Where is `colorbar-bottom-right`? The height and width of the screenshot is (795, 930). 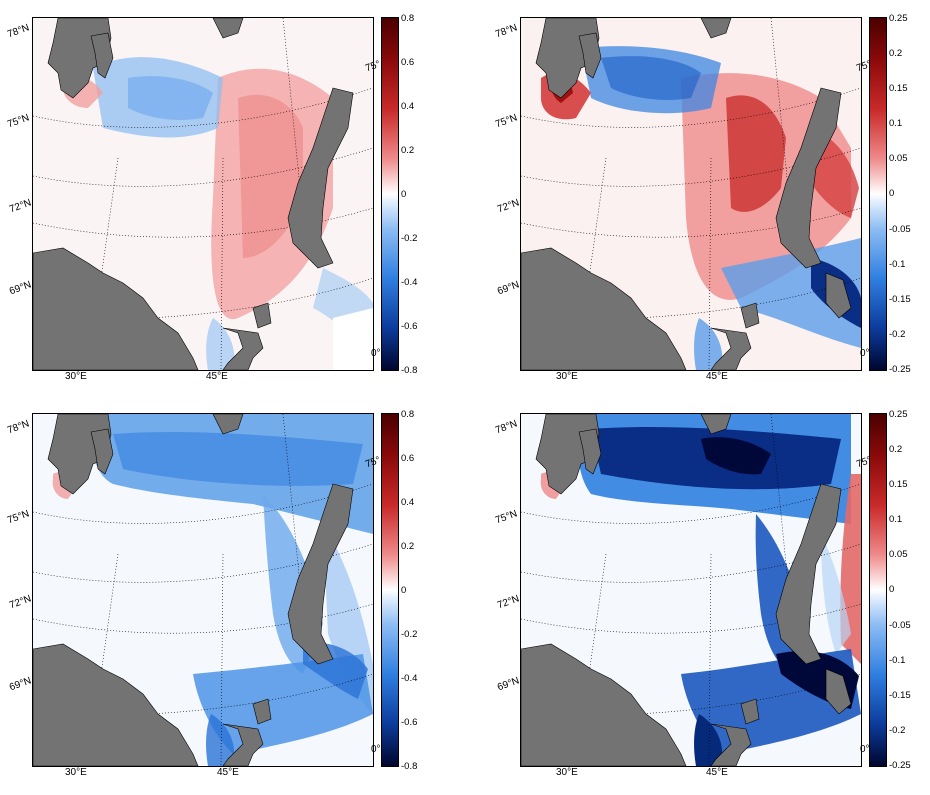
colorbar-bottom-right is located at coordinates (878, 590).